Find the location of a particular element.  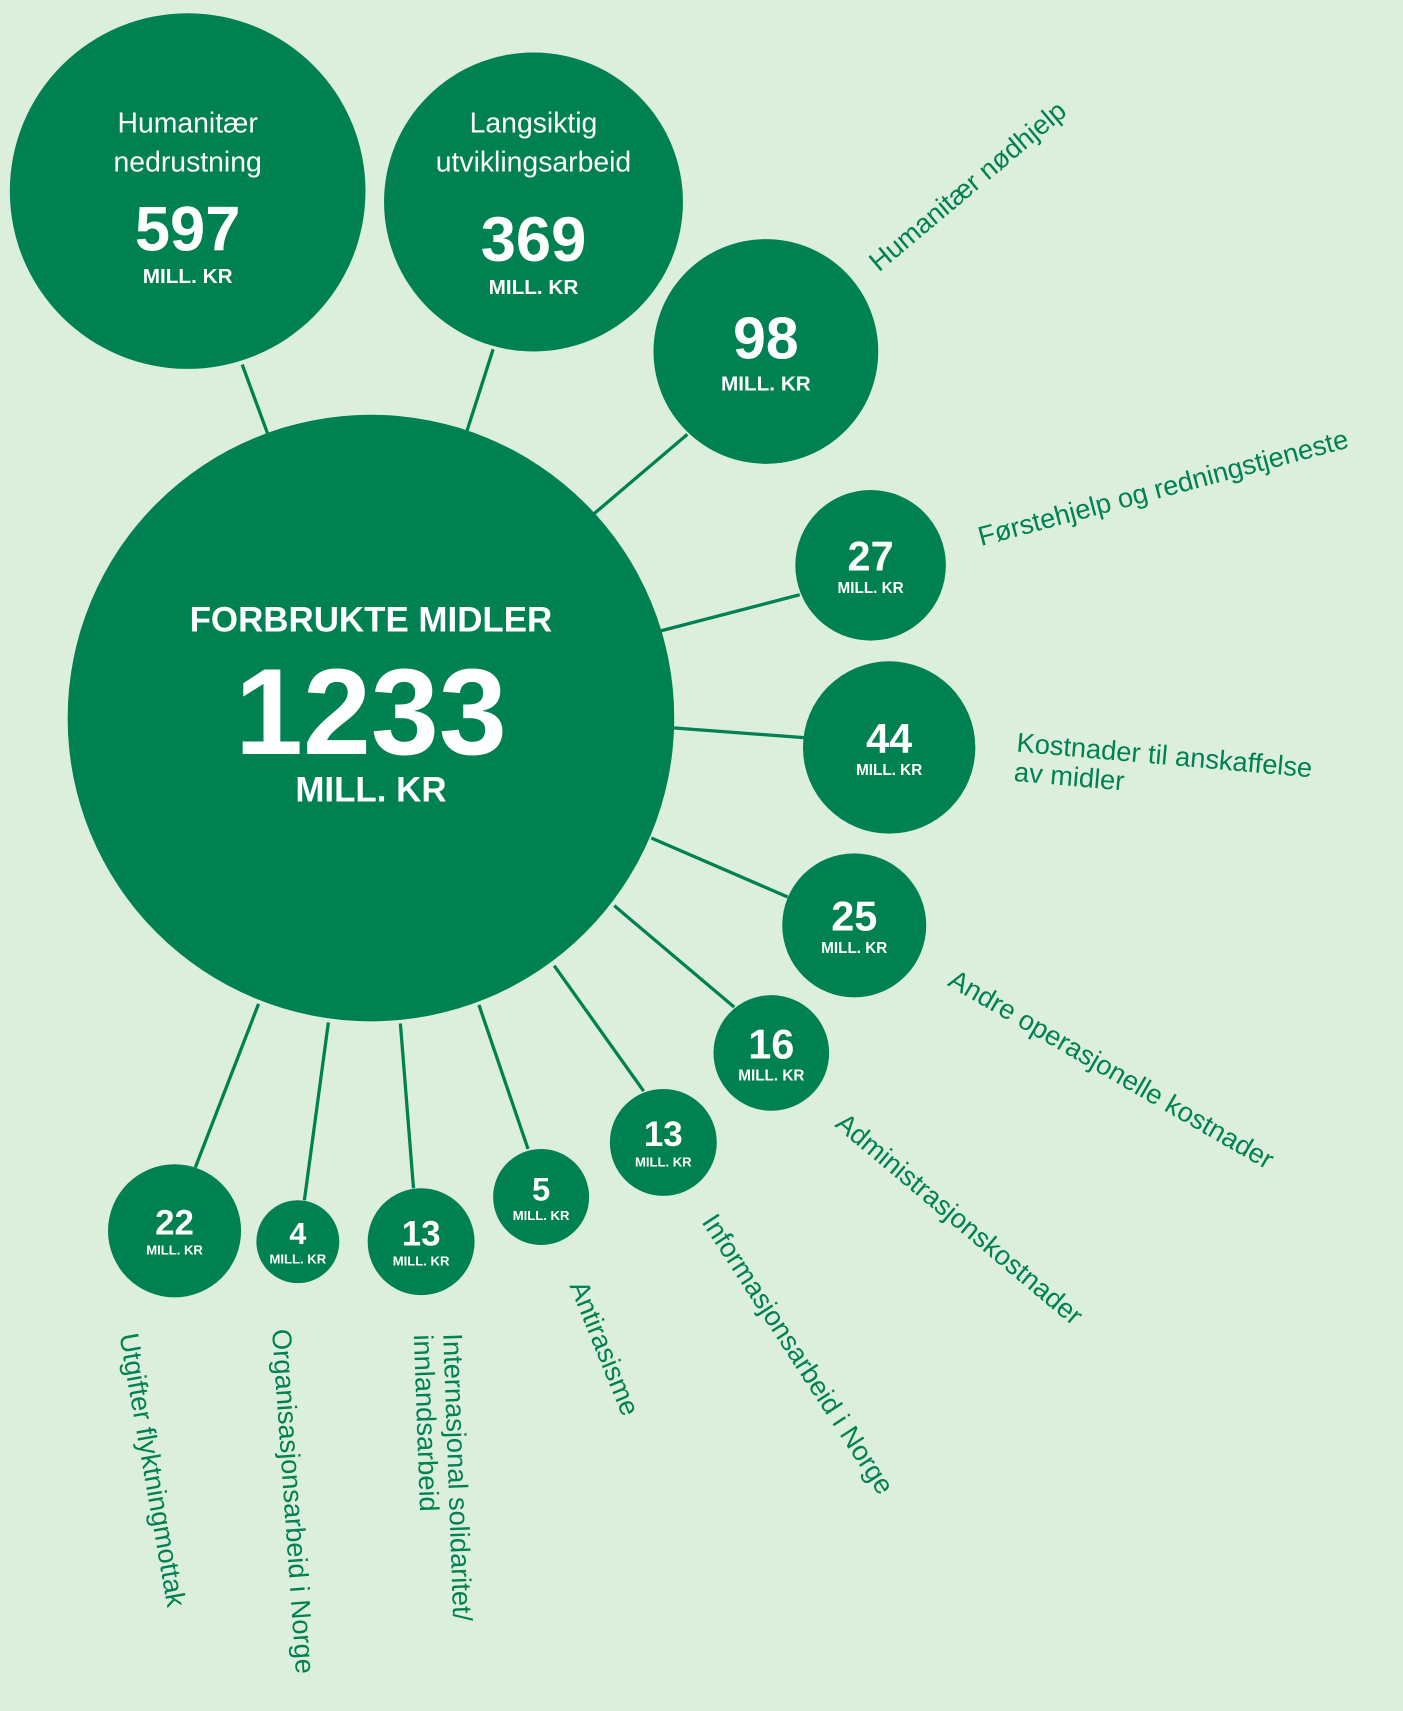

center-title: FORBRUKTE MIDLER is located at coordinates (371, 619).